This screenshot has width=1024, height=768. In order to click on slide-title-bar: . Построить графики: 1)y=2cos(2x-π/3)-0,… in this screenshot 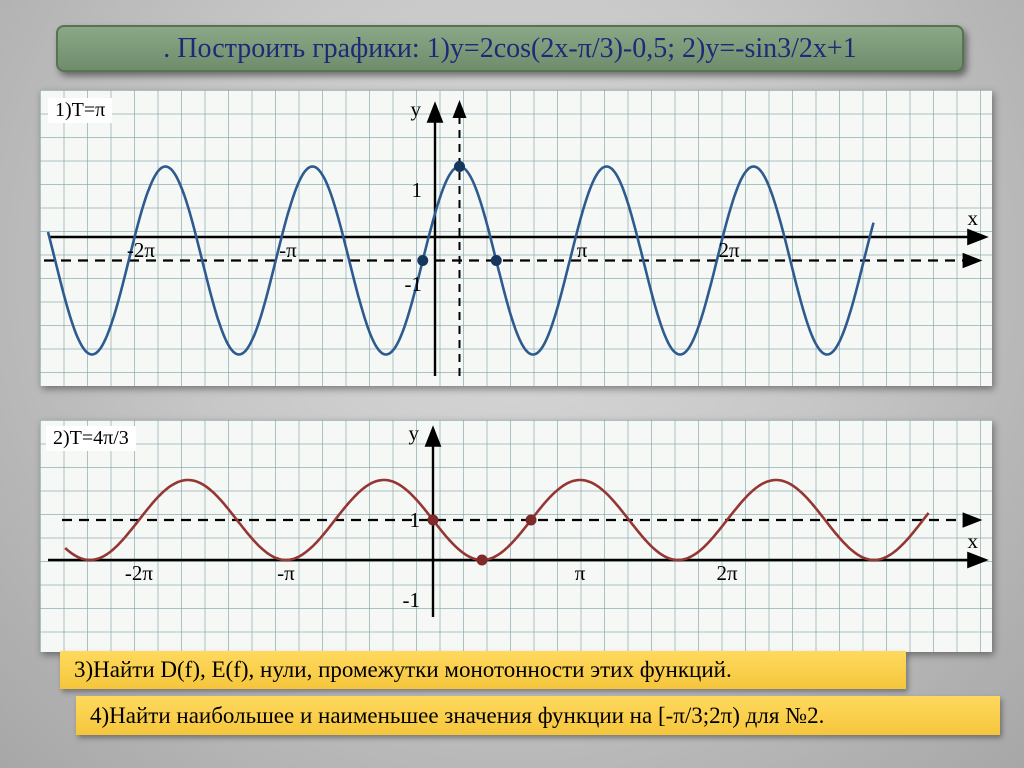, I will do `click(510, 48)`.